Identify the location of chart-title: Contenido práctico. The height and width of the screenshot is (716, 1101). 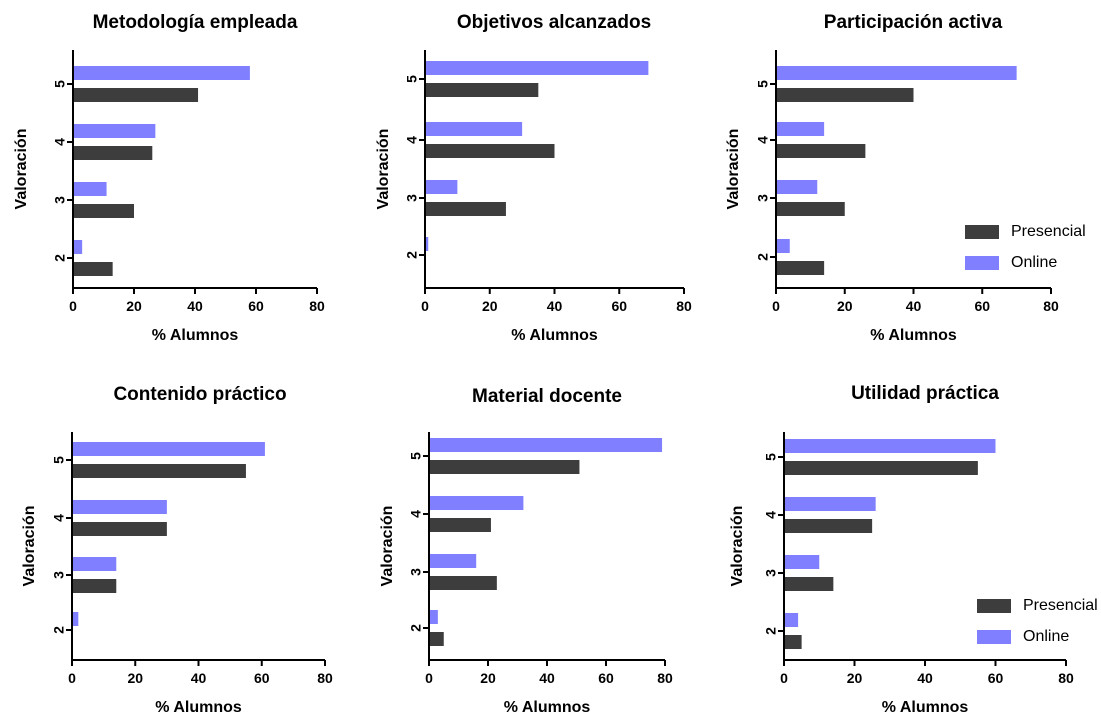
(199, 394).